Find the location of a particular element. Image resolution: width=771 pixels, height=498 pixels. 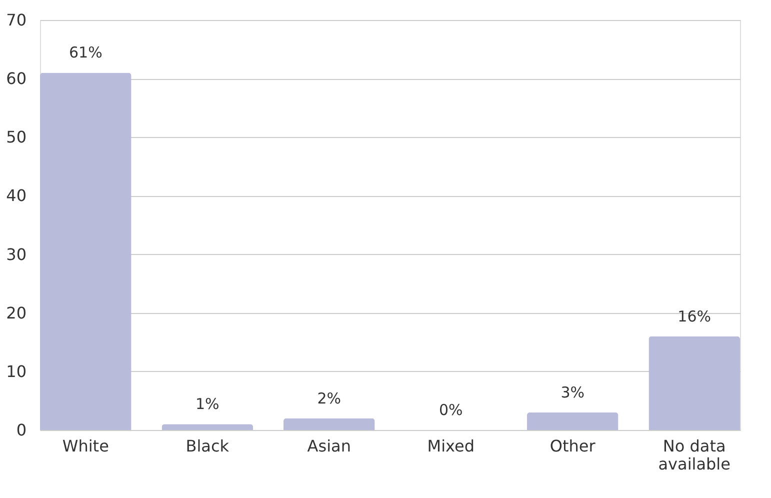

y-tick-label: 70 is located at coordinates (16, 20).